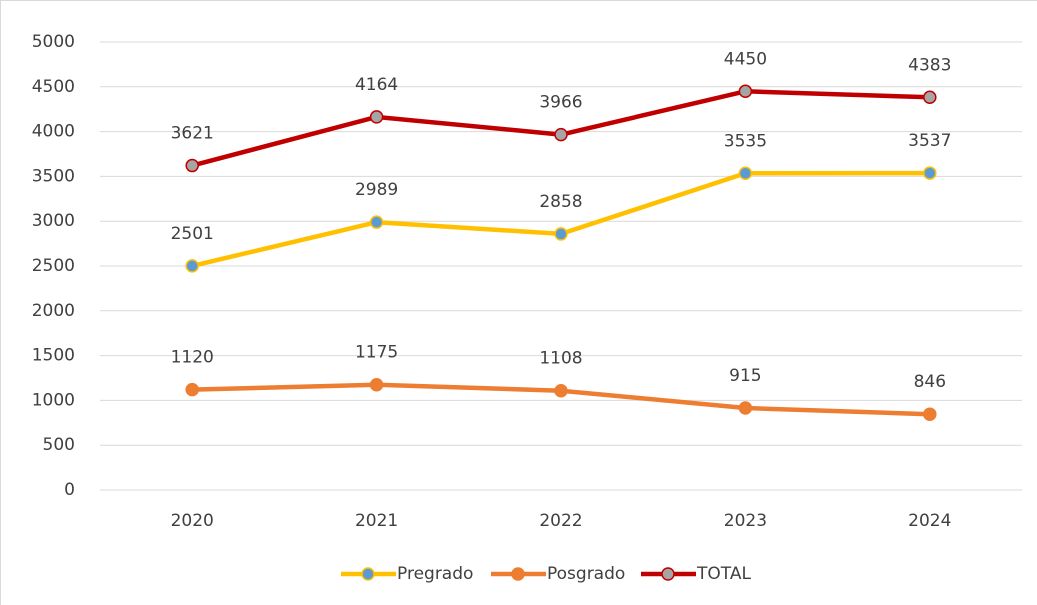 The image size is (1037, 605). What do you see at coordinates (929, 521) in the screenshot?
I see `x-tick-label: 2024` at bounding box center [929, 521].